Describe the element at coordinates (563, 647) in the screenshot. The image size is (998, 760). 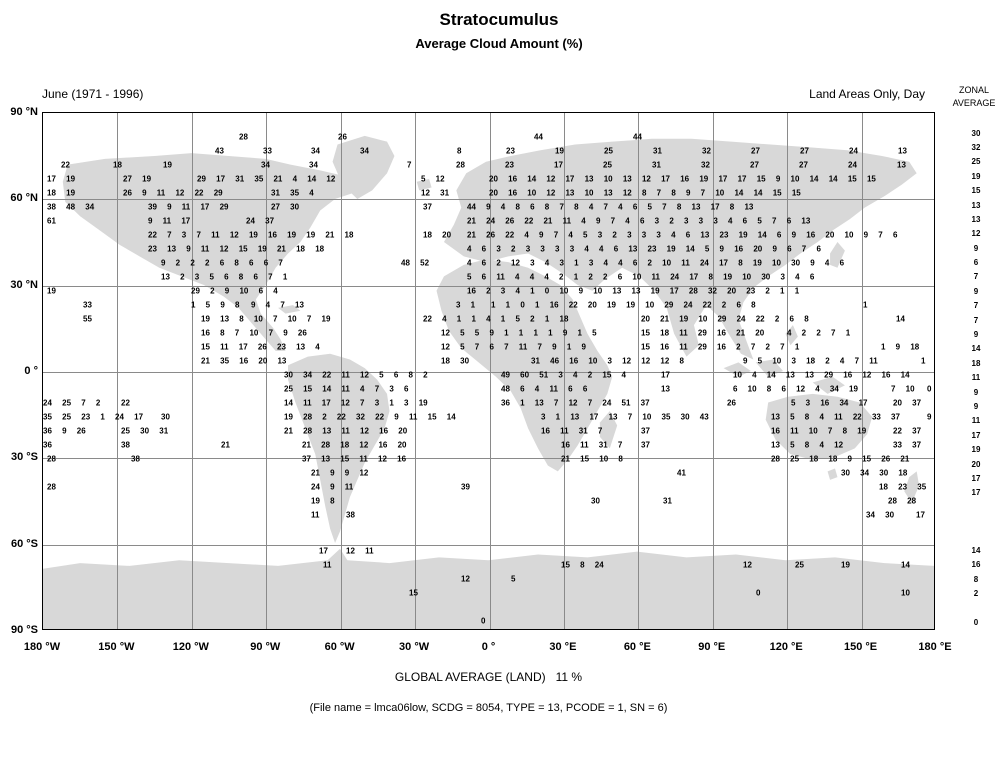
I see `x-tick-label: 30 °E` at that location.